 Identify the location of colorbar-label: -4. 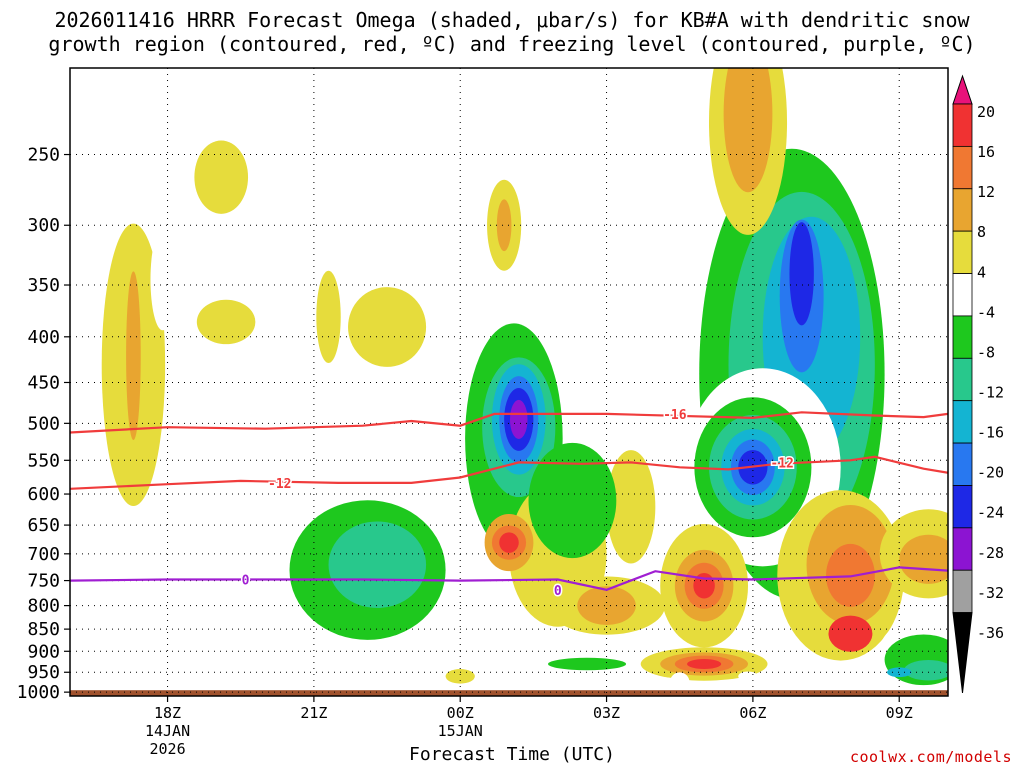
(986, 312).